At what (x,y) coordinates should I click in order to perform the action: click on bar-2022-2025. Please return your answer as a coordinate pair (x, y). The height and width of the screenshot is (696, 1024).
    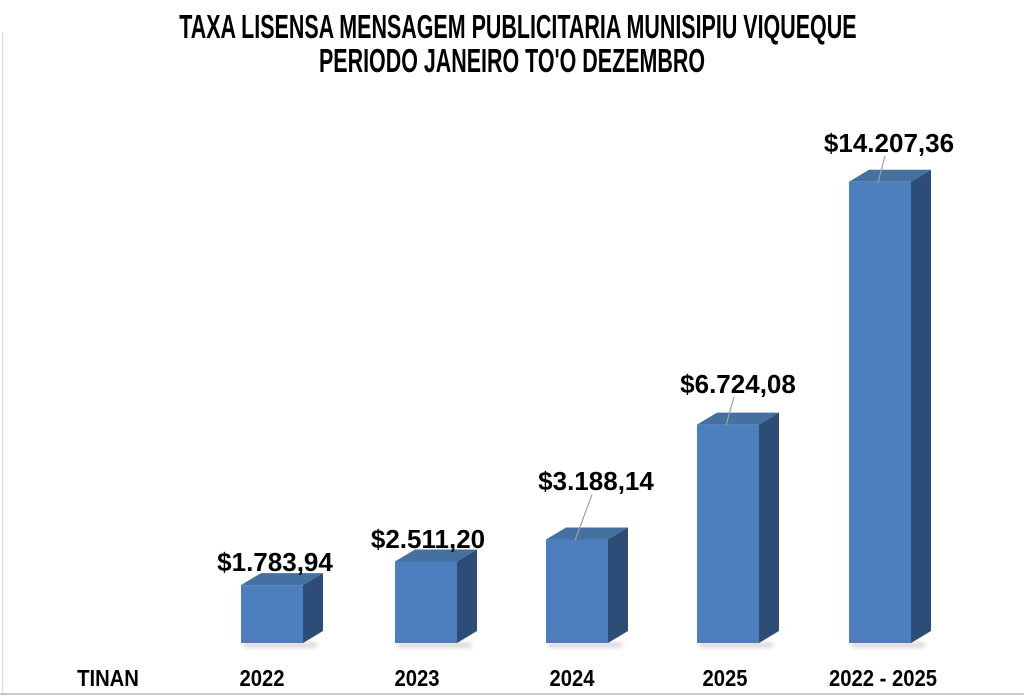
    Looking at the image, I should click on (890, 406).